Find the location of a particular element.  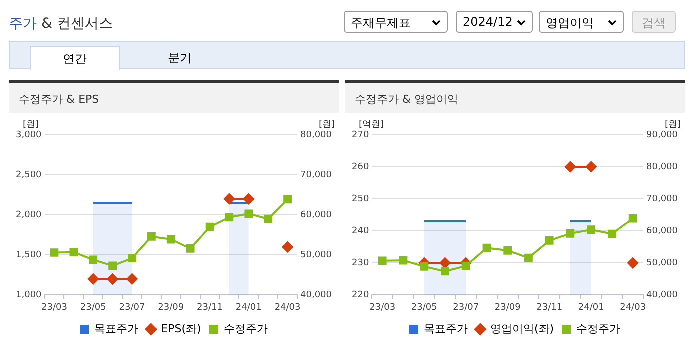

y-tick-label: 260 is located at coordinates (361, 167).